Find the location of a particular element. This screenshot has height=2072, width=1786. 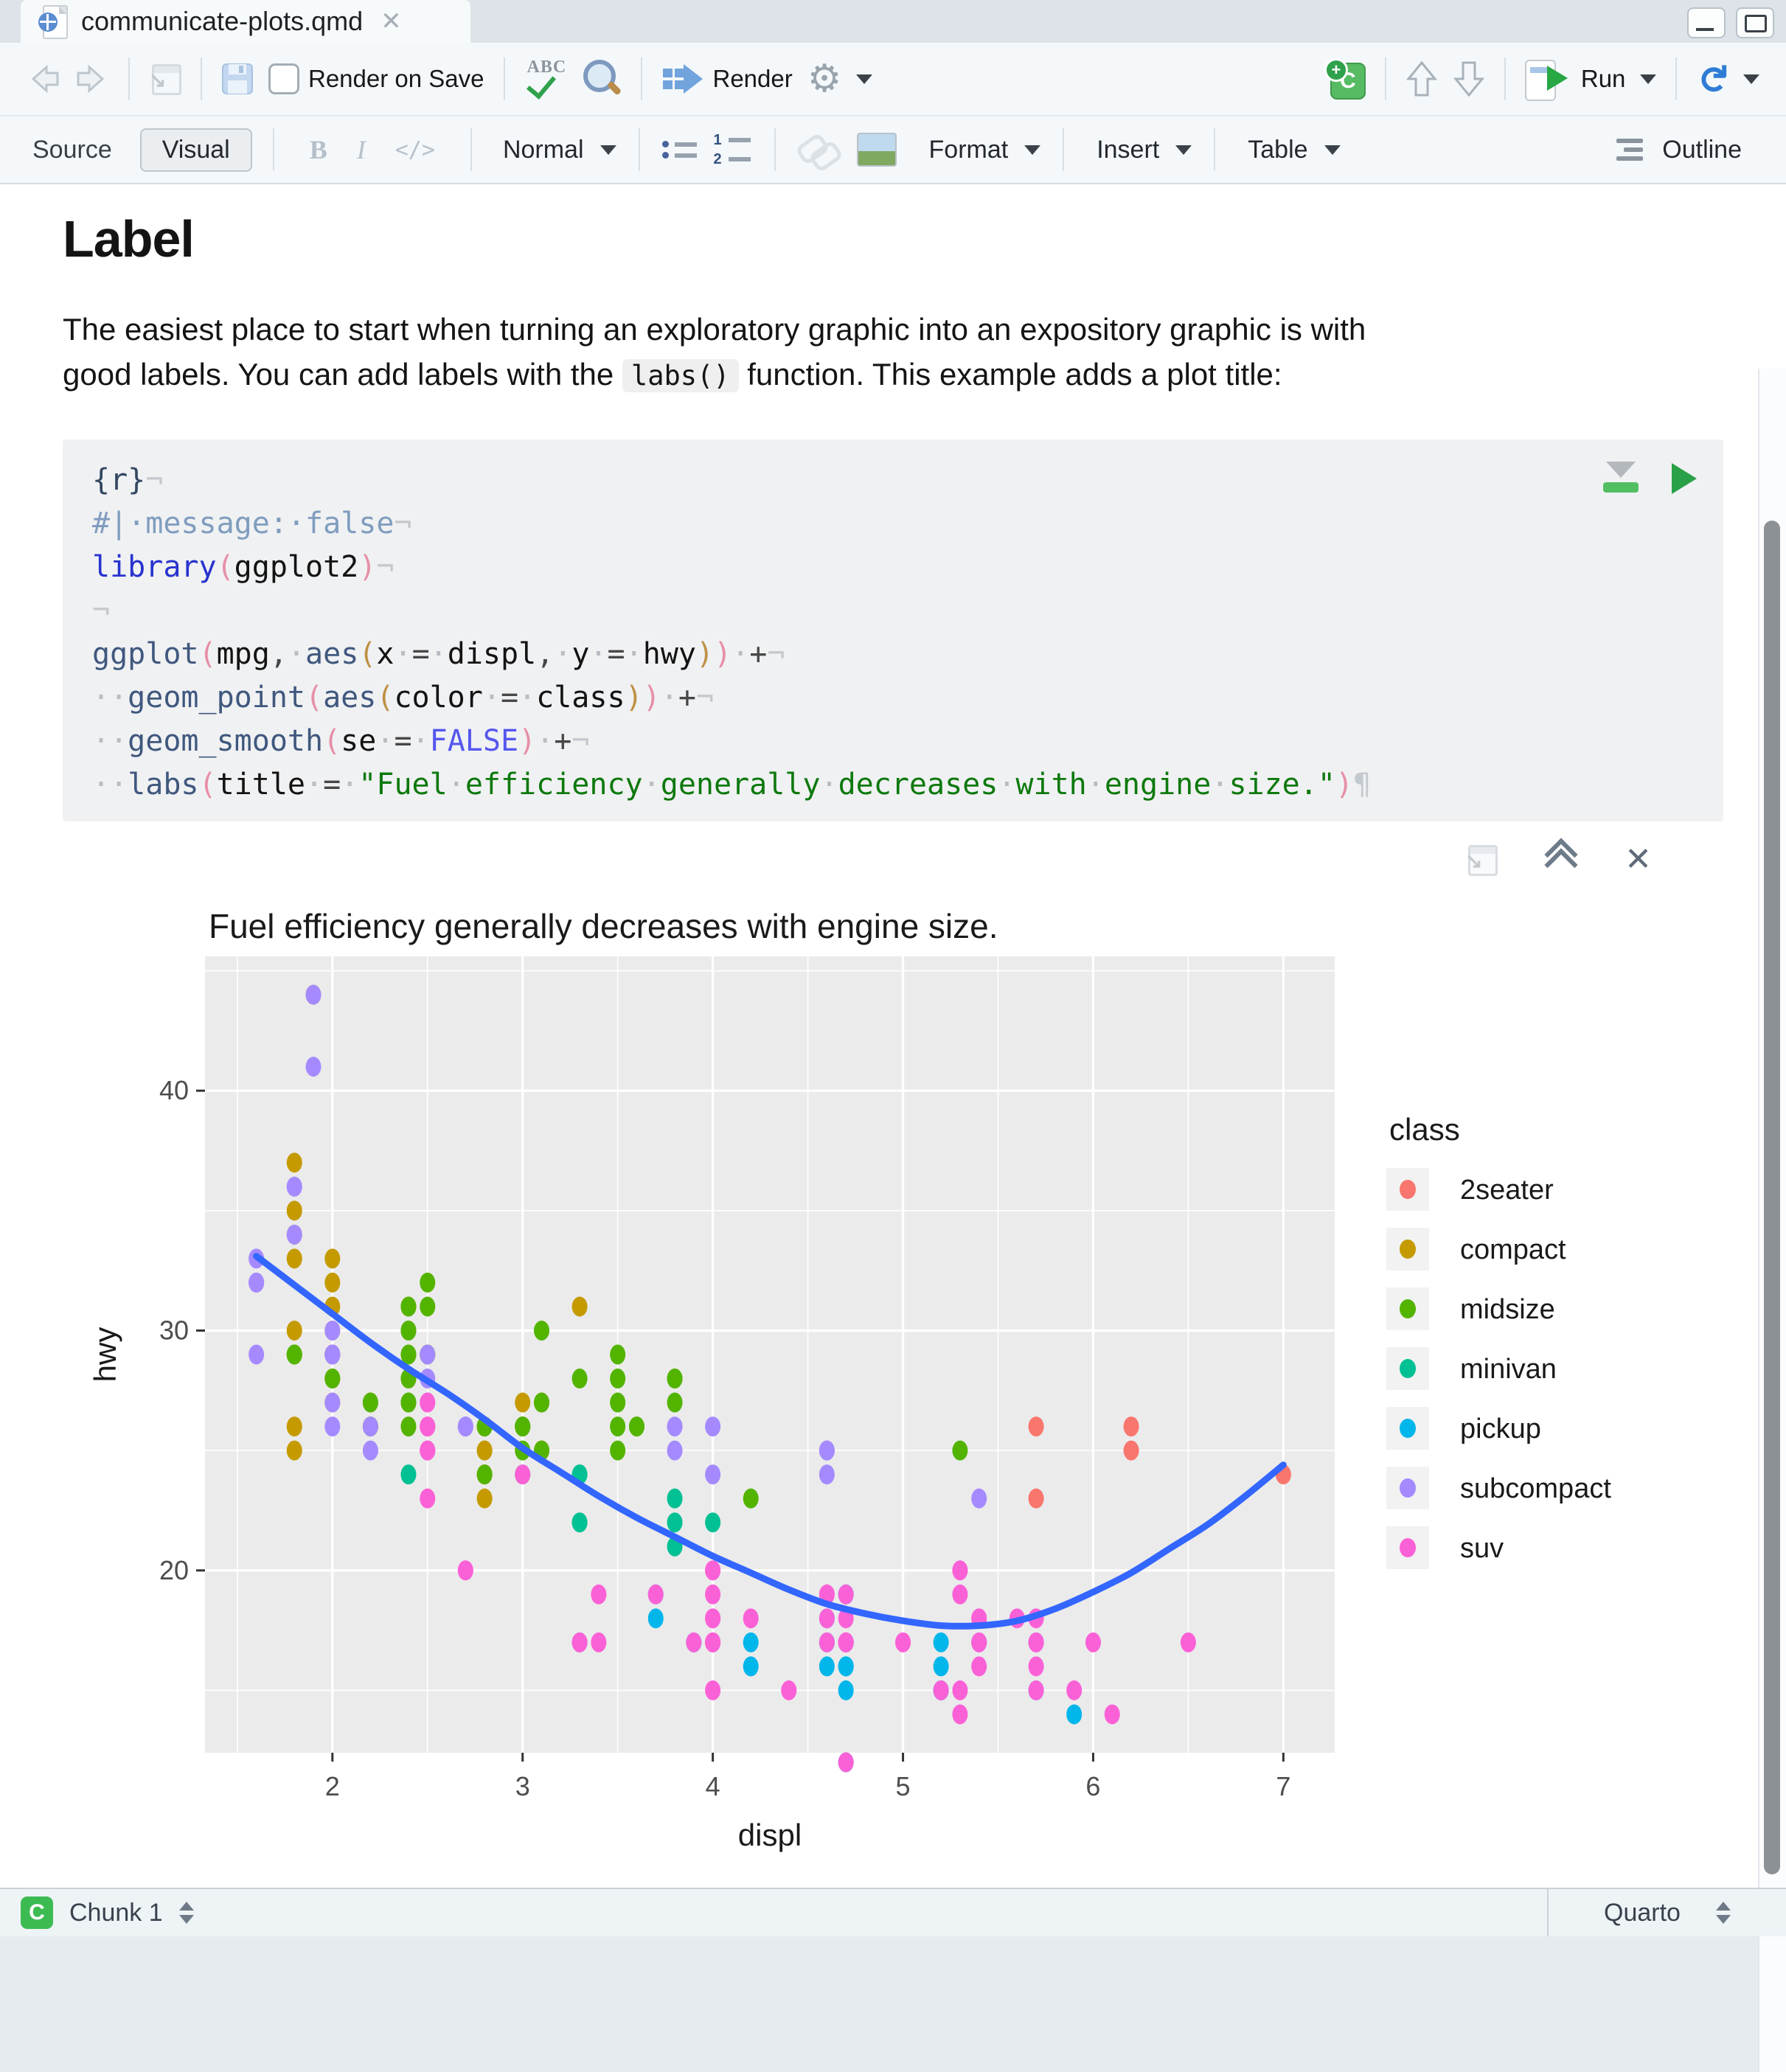

go-next-section-button is located at coordinates (1469, 79).